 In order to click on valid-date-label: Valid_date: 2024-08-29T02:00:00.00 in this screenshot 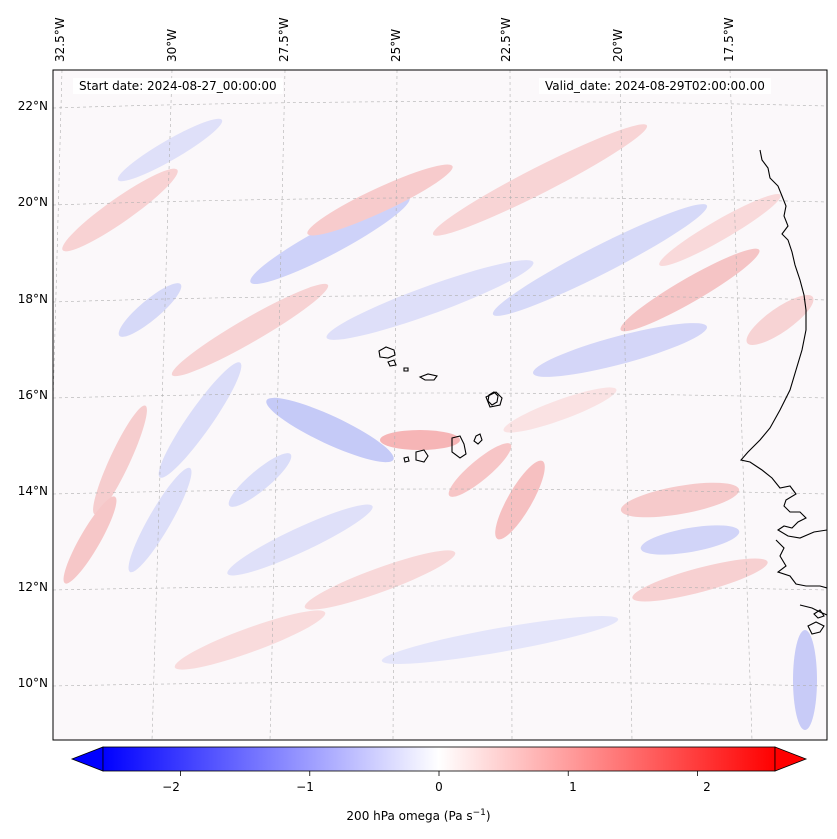, I will do `click(655, 86)`.